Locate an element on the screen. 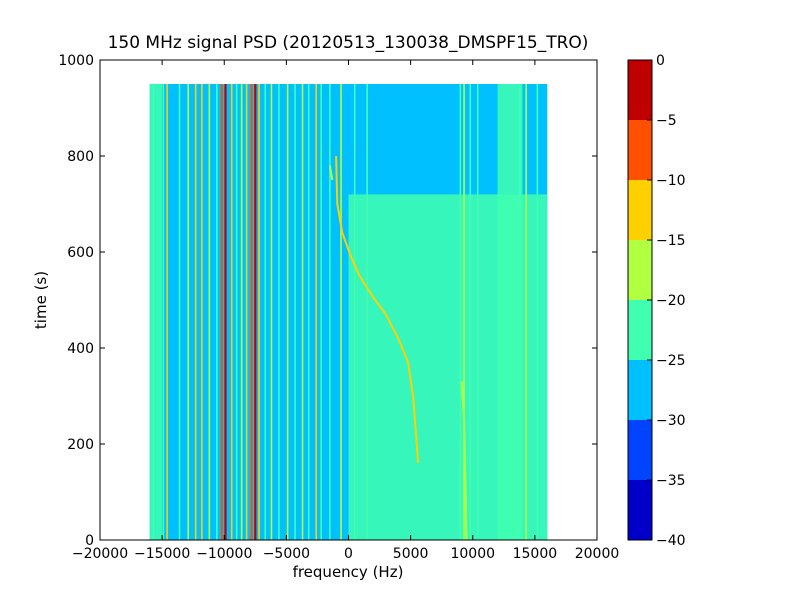 The image size is (800, 600). y-tick-label: 600 is located at coordinates (80, 253).